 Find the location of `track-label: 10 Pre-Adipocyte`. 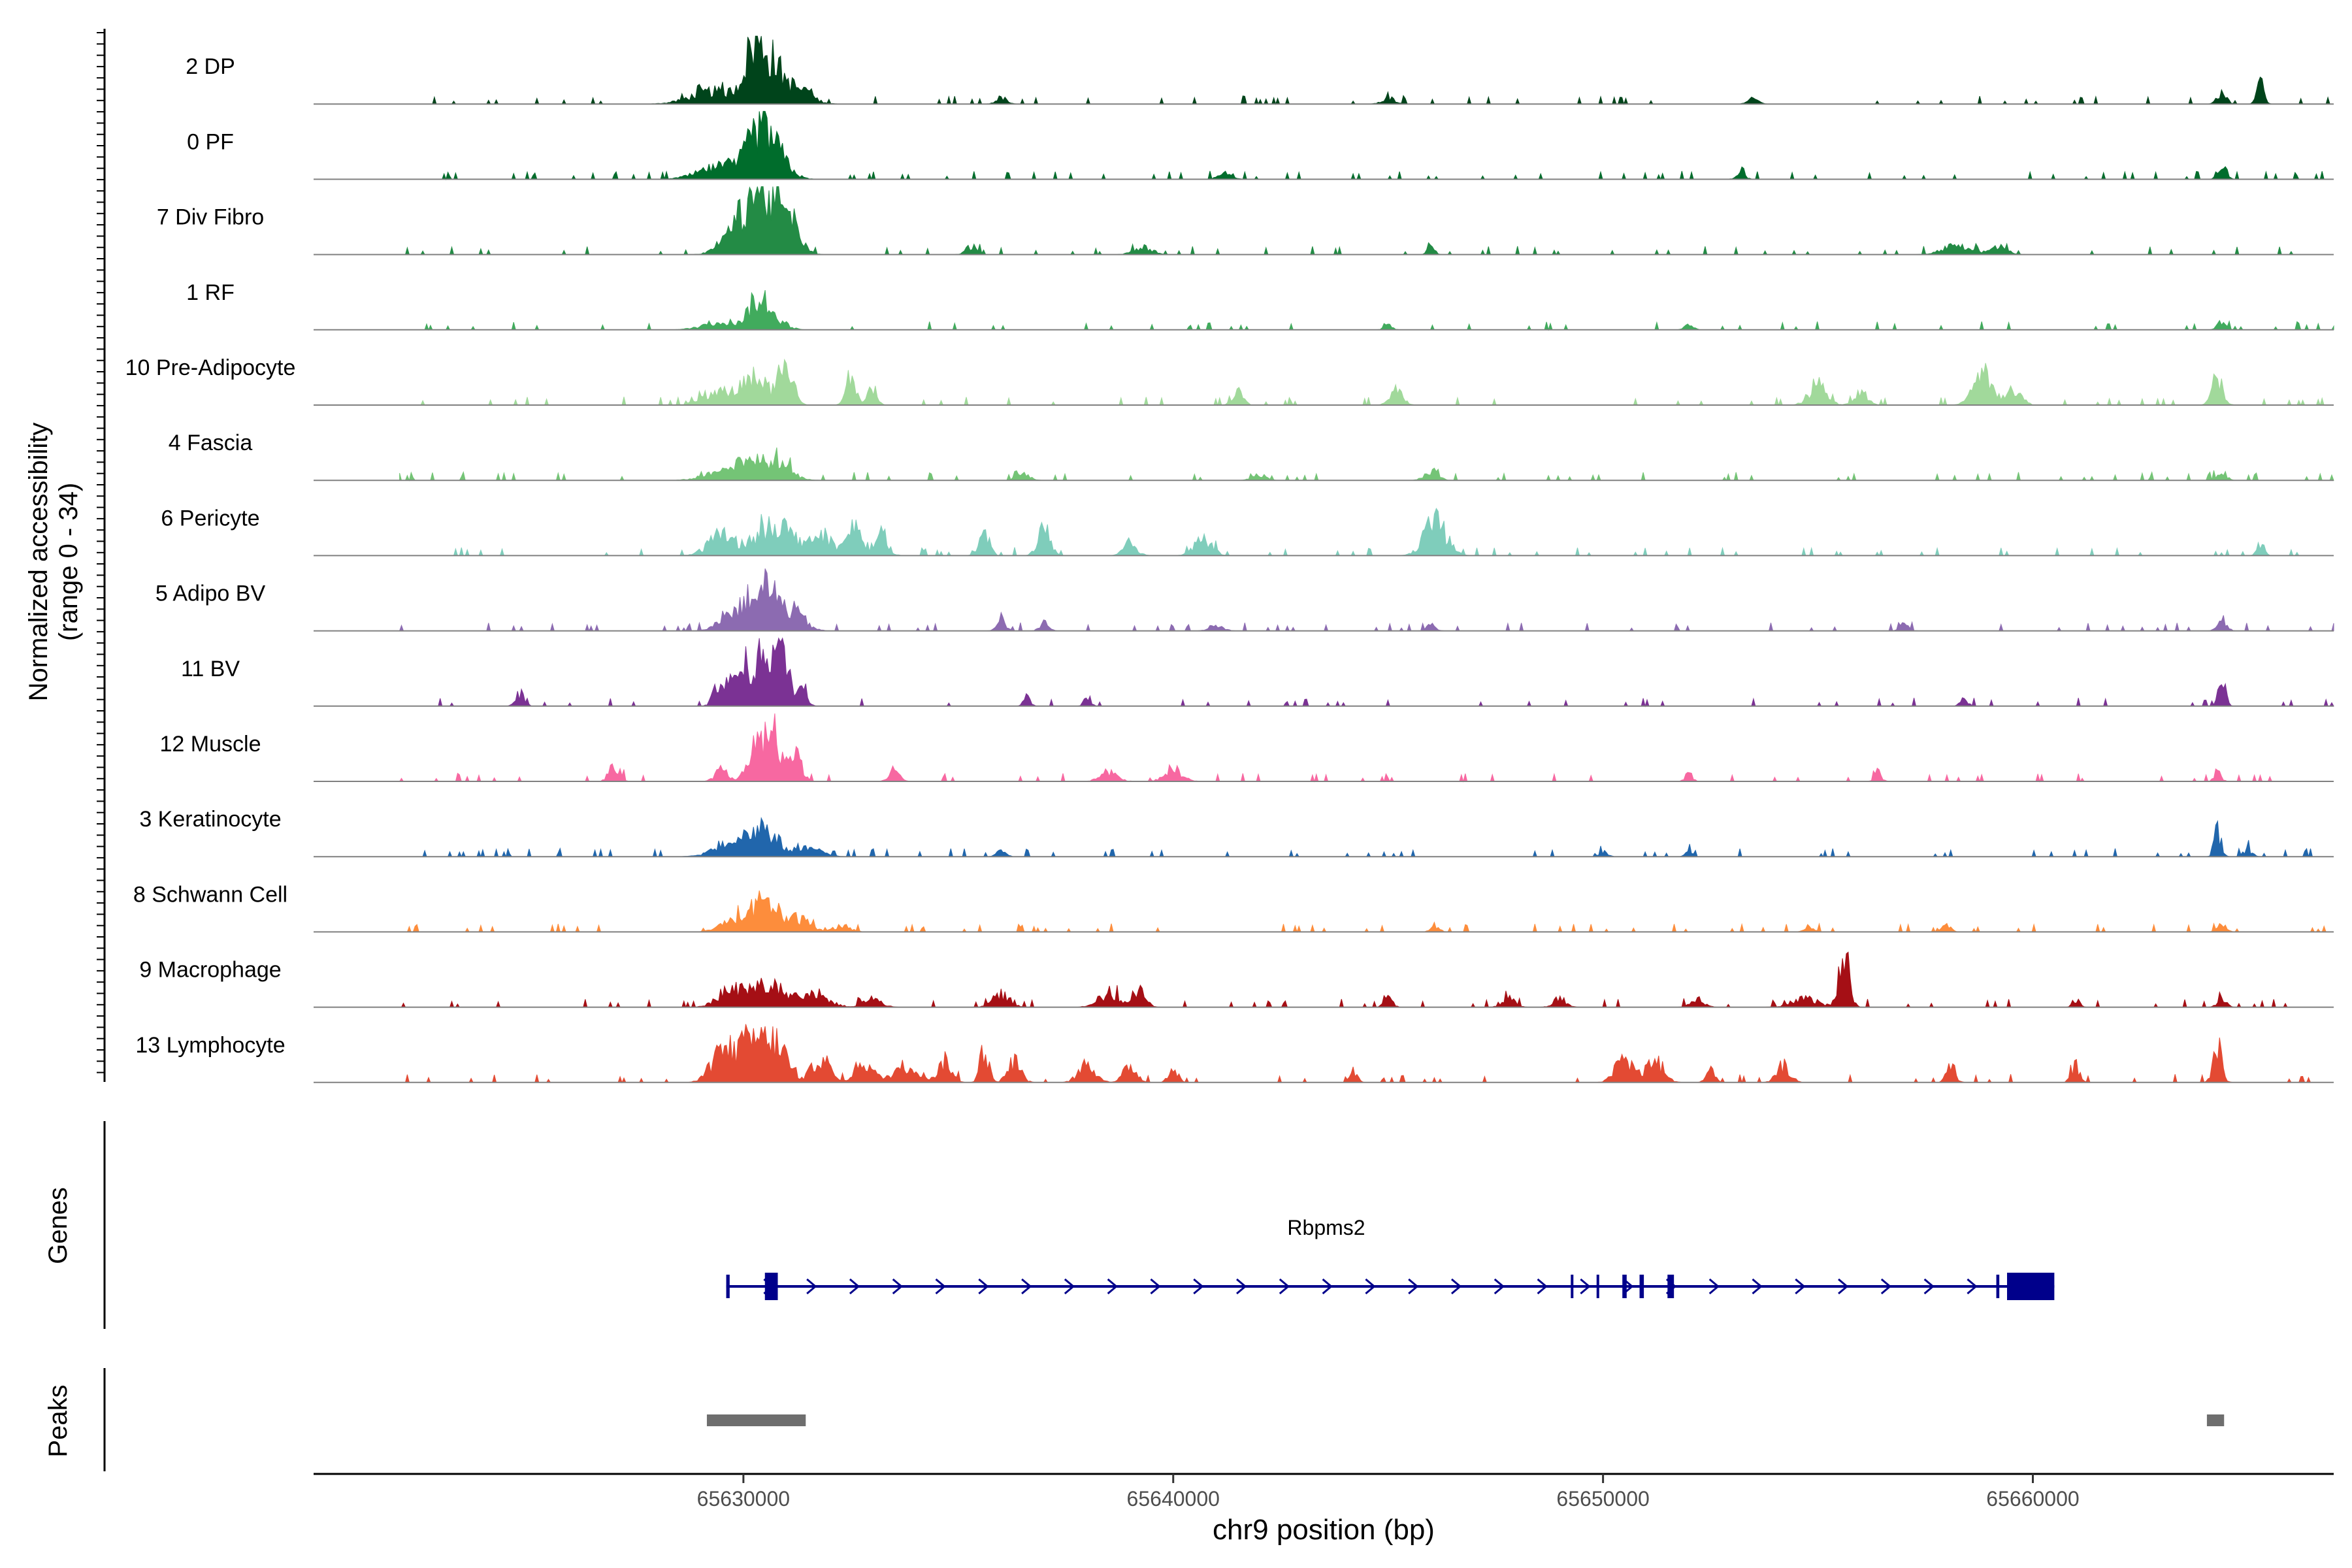

track-label: 10 Pre-Adipocyte is located at coordinates (210, 367).